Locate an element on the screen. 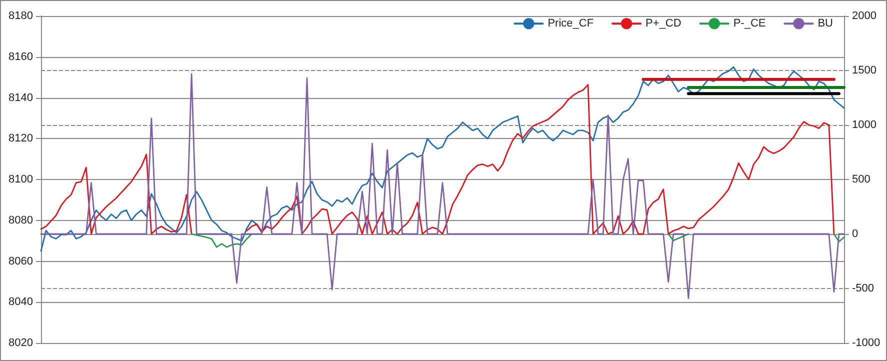 This screenshot has width=887, height=361. legend-label: P-_CE is located at coordinates (749, 24).